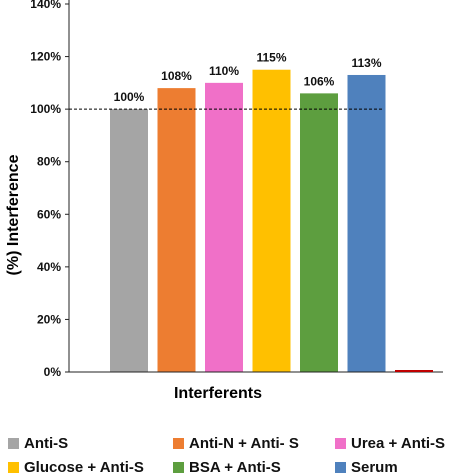 This screenshot has width=474, height=474. Describe the element at coordinates (374, 466) in the screenshot. I see `legend-label: Serum` at that location.